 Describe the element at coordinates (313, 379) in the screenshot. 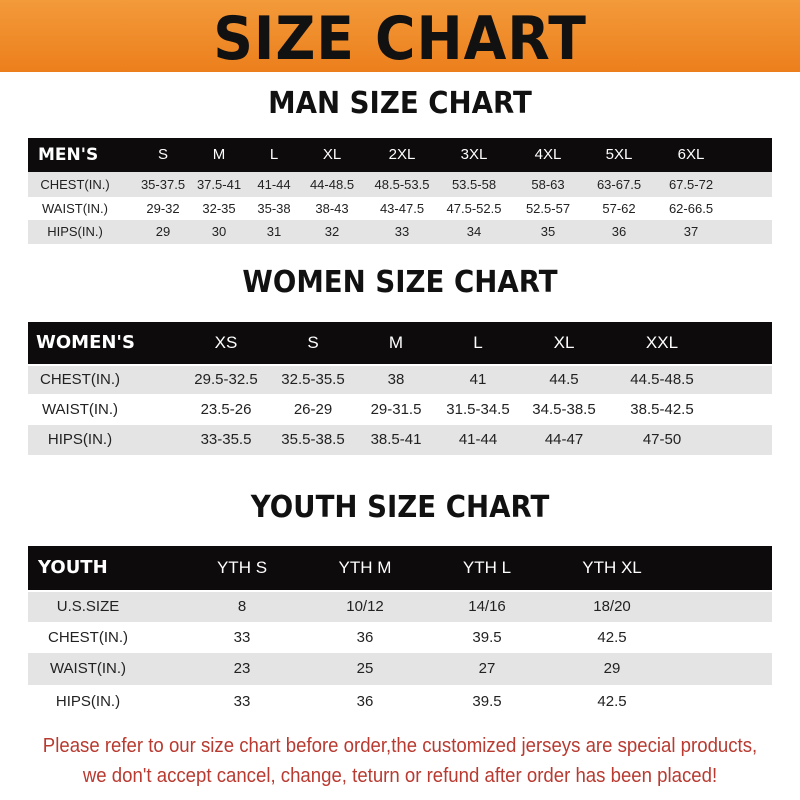

I see `measurement-cell: 32.5-35.5` at that location.